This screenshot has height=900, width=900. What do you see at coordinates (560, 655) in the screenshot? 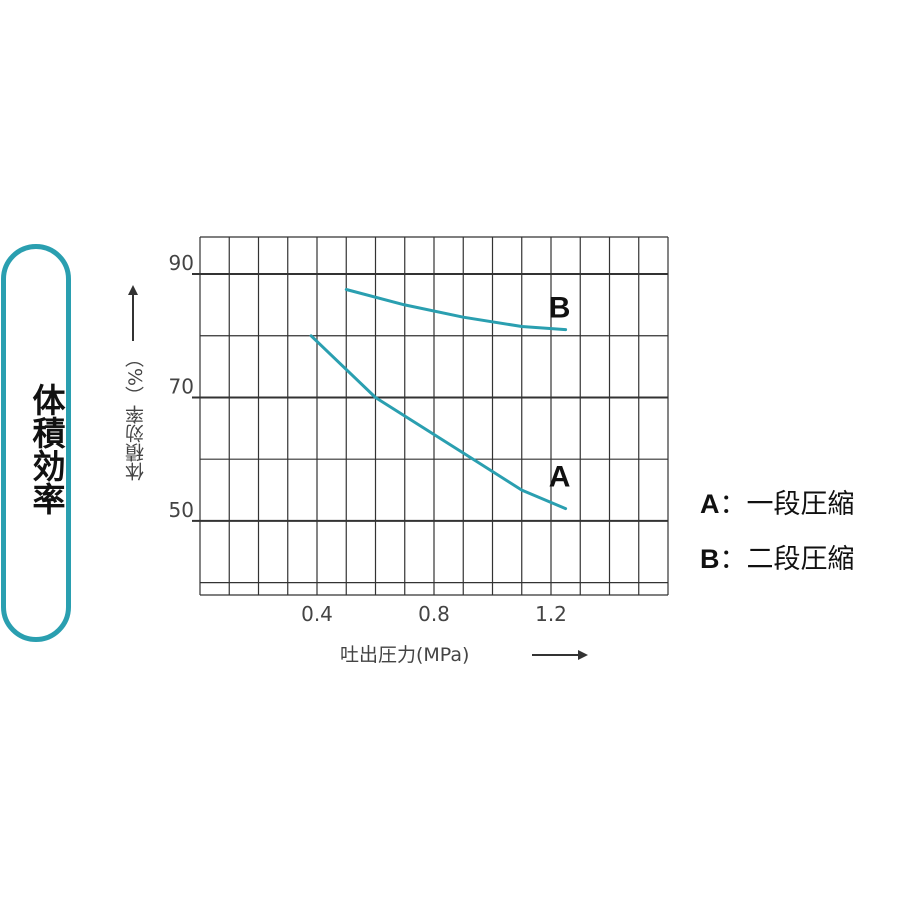
I see `x-axis-arrow-icon` at bounding box center [560, 655].